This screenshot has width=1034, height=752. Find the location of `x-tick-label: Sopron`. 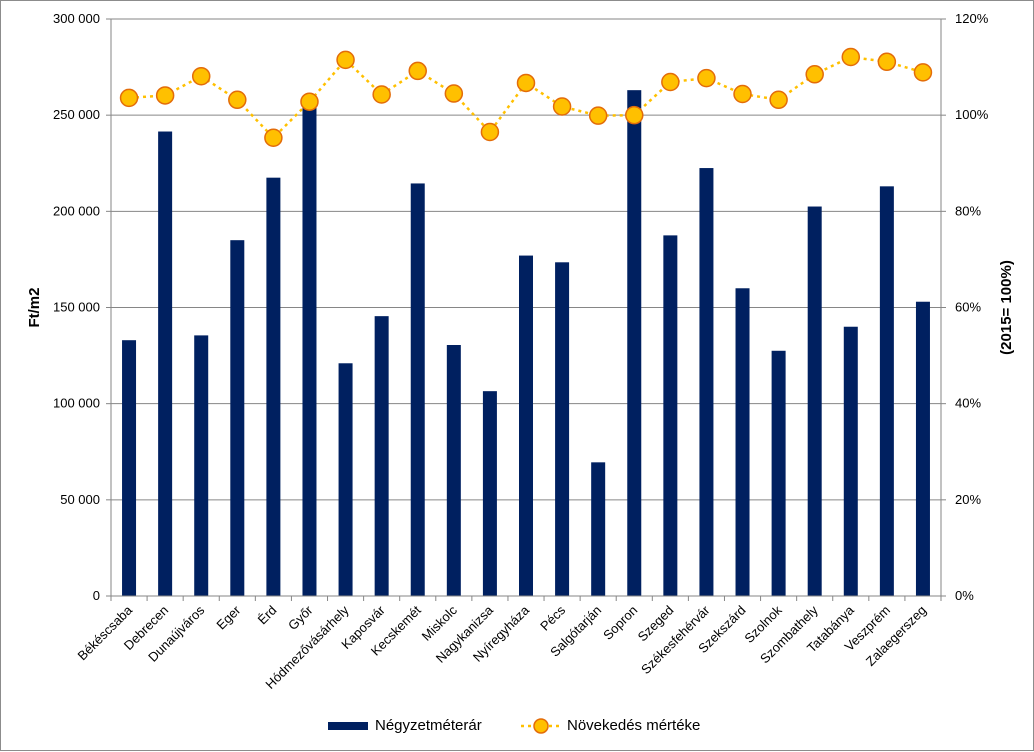

x-tick-label: Sopron is located at coordinates (620, 623).